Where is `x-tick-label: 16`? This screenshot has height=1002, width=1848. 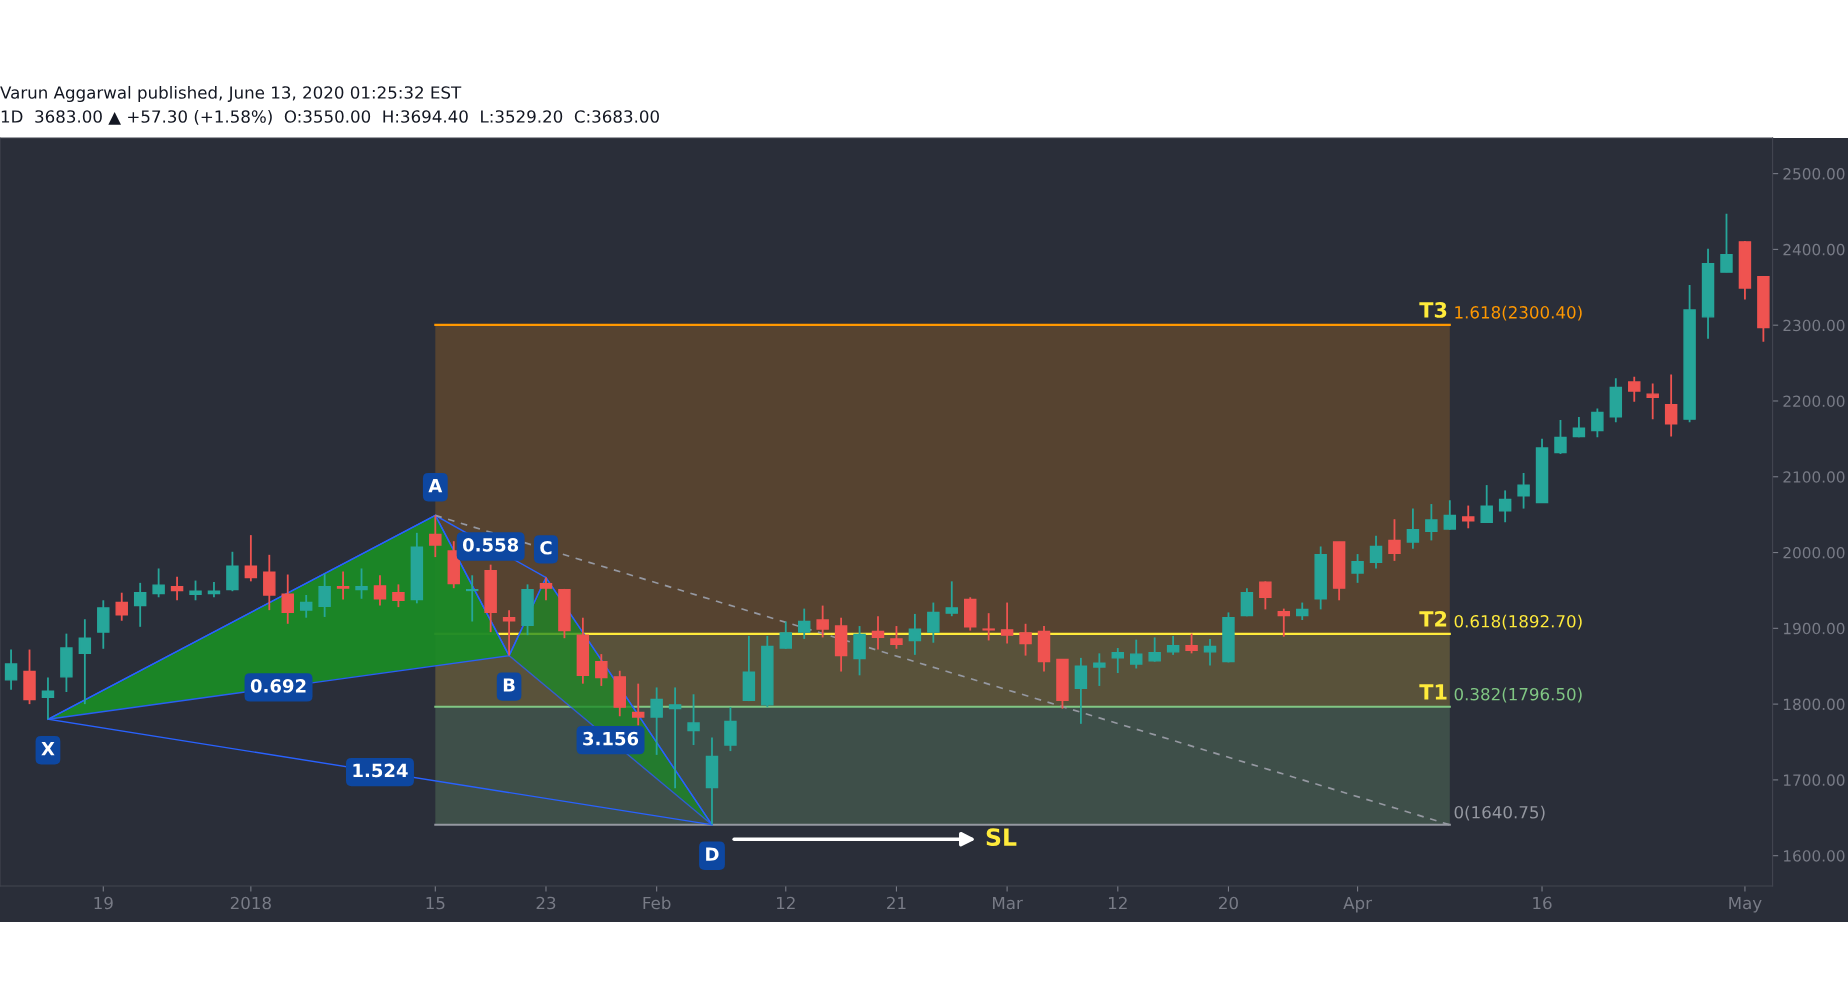
x-tick-label: 16 is located at coordinates (1542, 903).